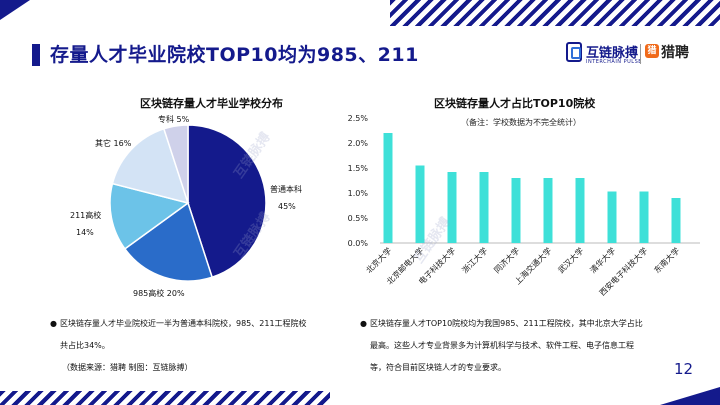 The image size is (720, 405). What do you see at coordinates (286, 189) in the screenshot?
I see `pie-slice-label: 普通本科` at bounding box center [286, 189].